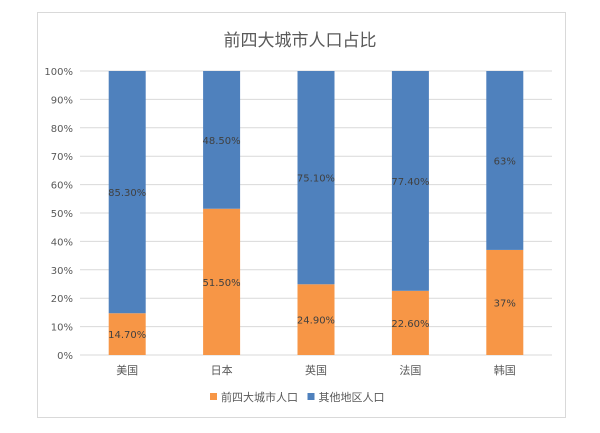  Describe the element at coordinates (62, 186) in the screenshot. I see `y-tick-label: 60%` at that location.